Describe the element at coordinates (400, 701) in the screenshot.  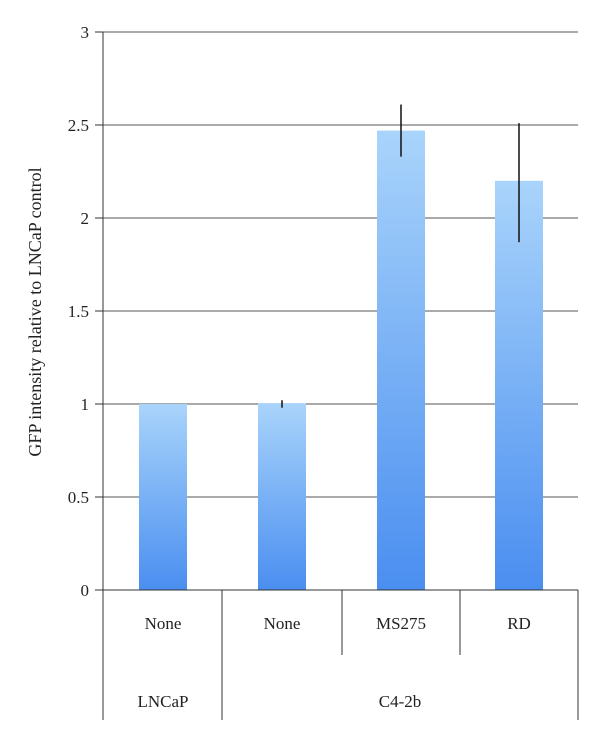
I see `x-group-label: C4-2b` at that location.